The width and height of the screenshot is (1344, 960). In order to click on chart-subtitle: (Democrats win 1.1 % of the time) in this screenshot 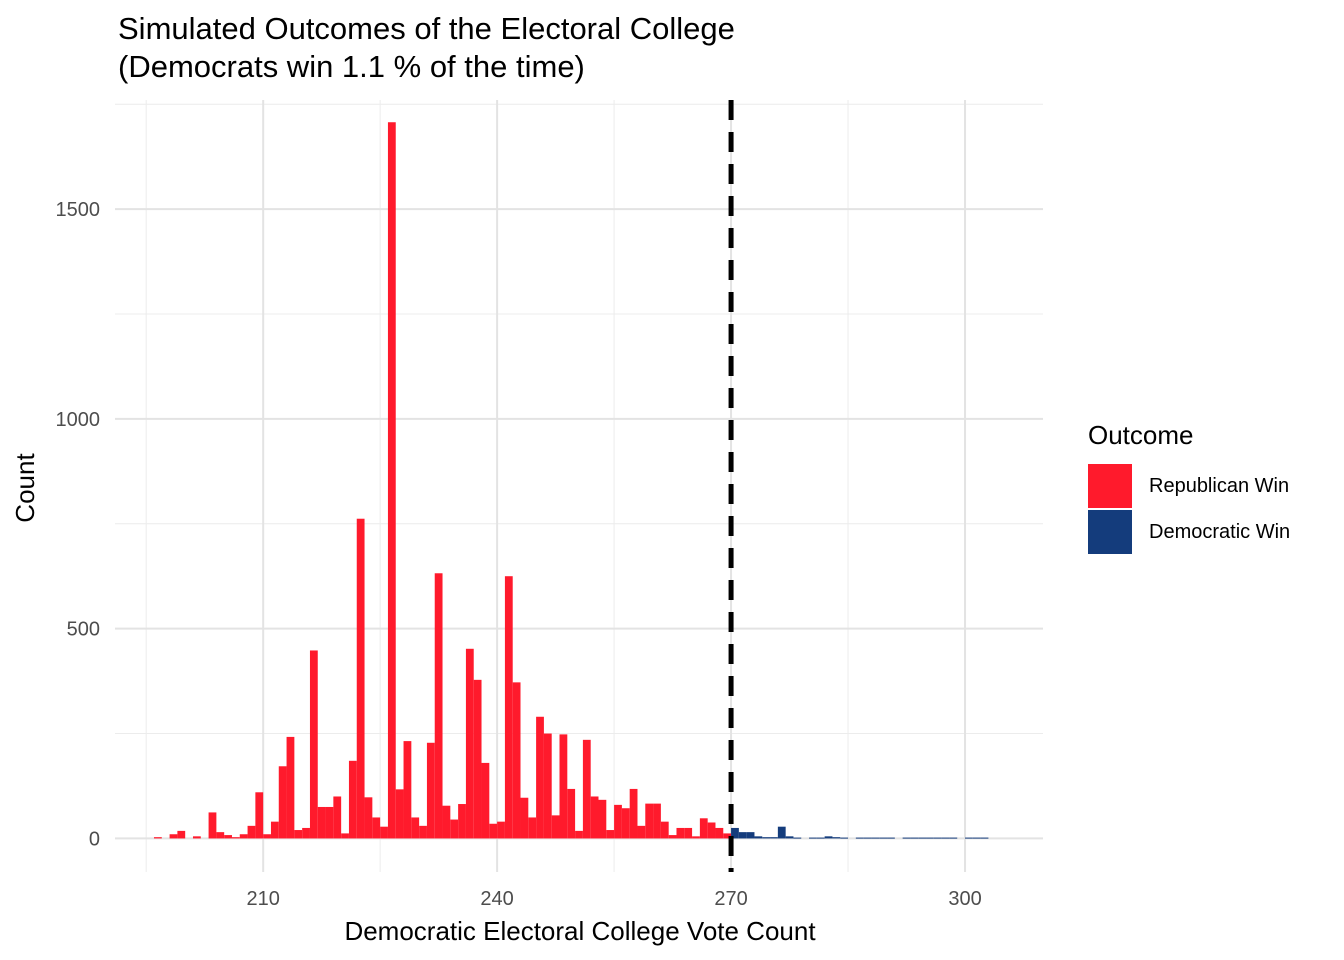, I will do `click(351, 66)`.